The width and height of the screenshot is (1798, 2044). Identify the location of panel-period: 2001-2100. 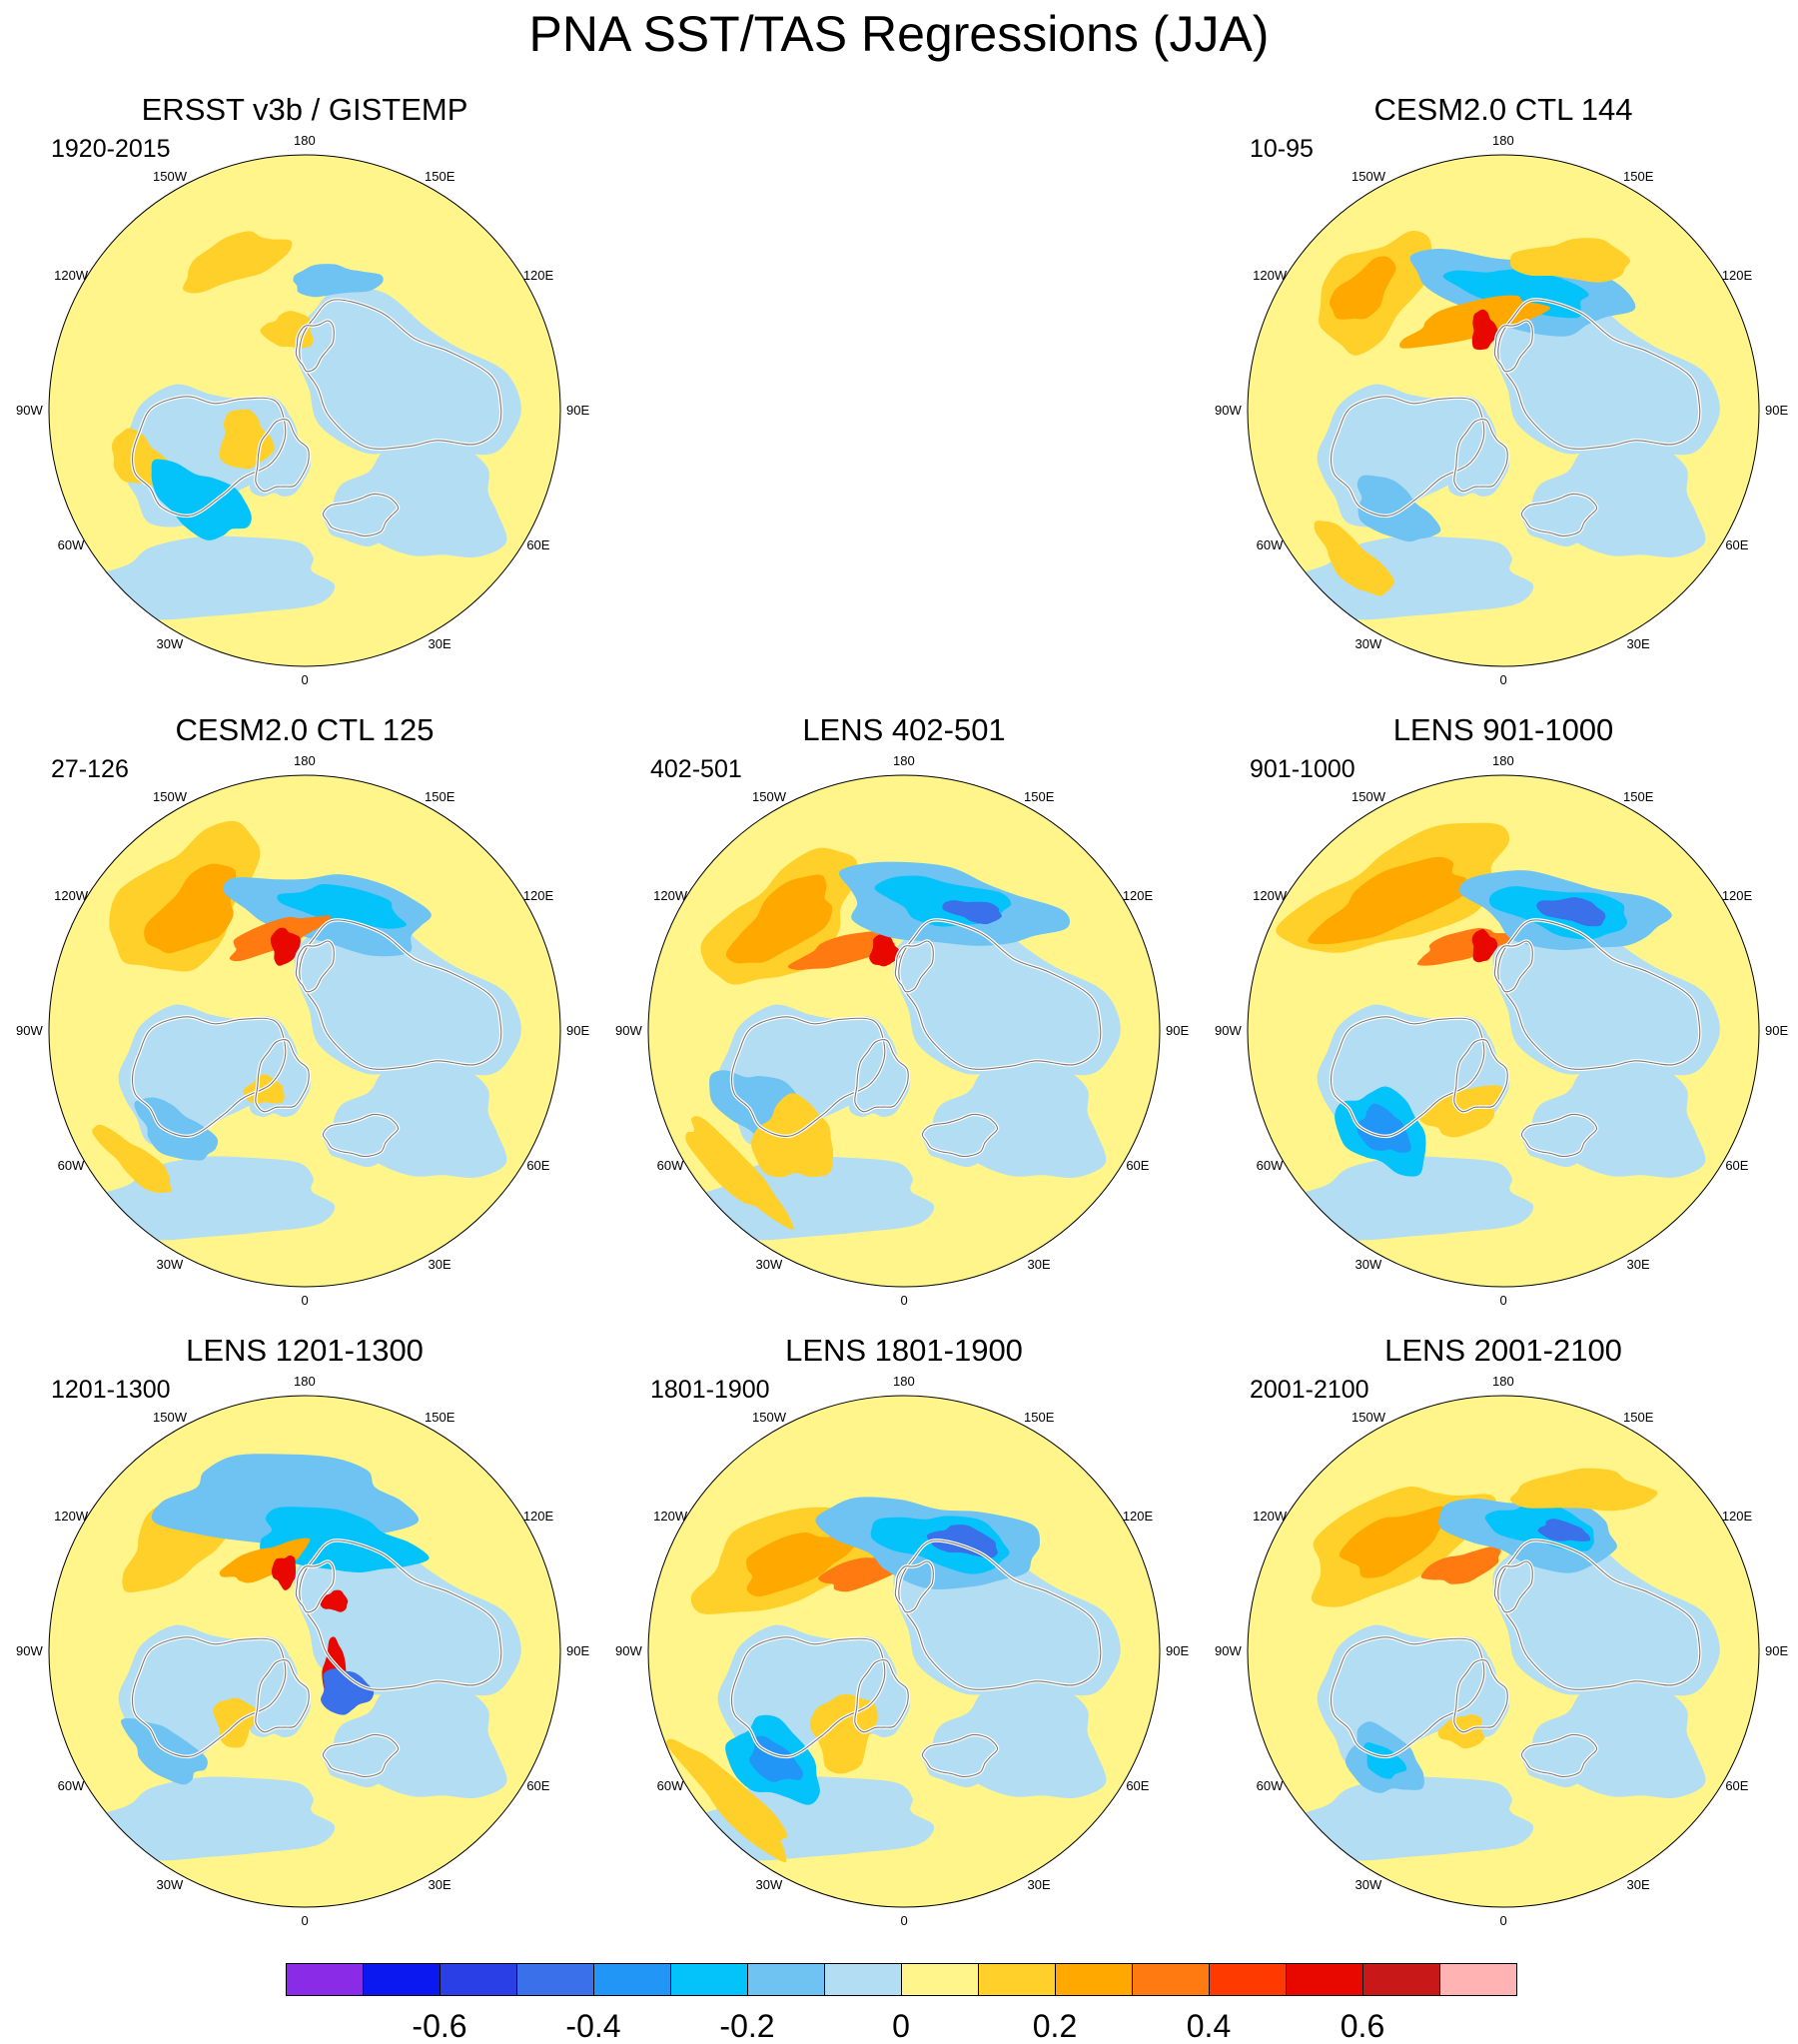
(1309, 1390).